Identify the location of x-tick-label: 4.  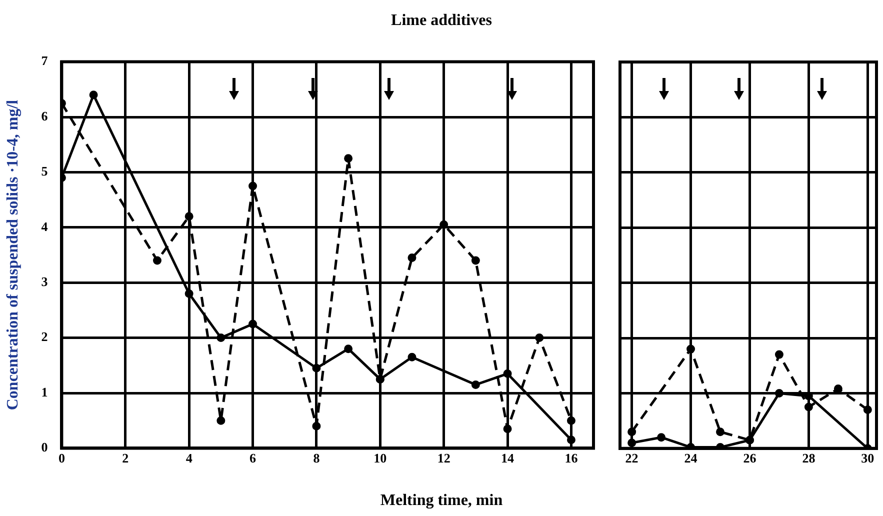
(189, 458).